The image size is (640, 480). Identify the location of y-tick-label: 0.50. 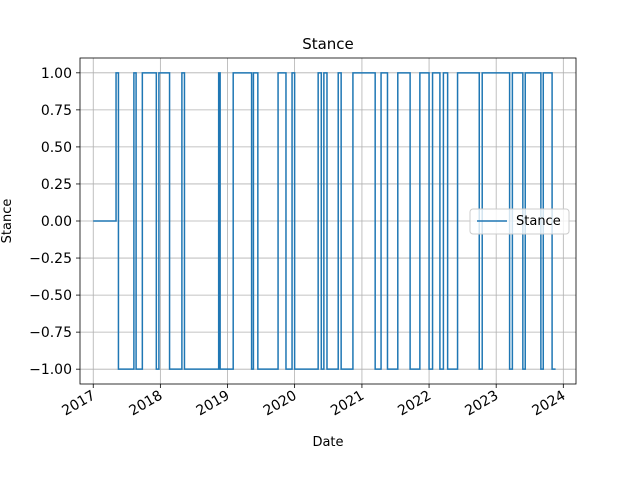
(56, 148).